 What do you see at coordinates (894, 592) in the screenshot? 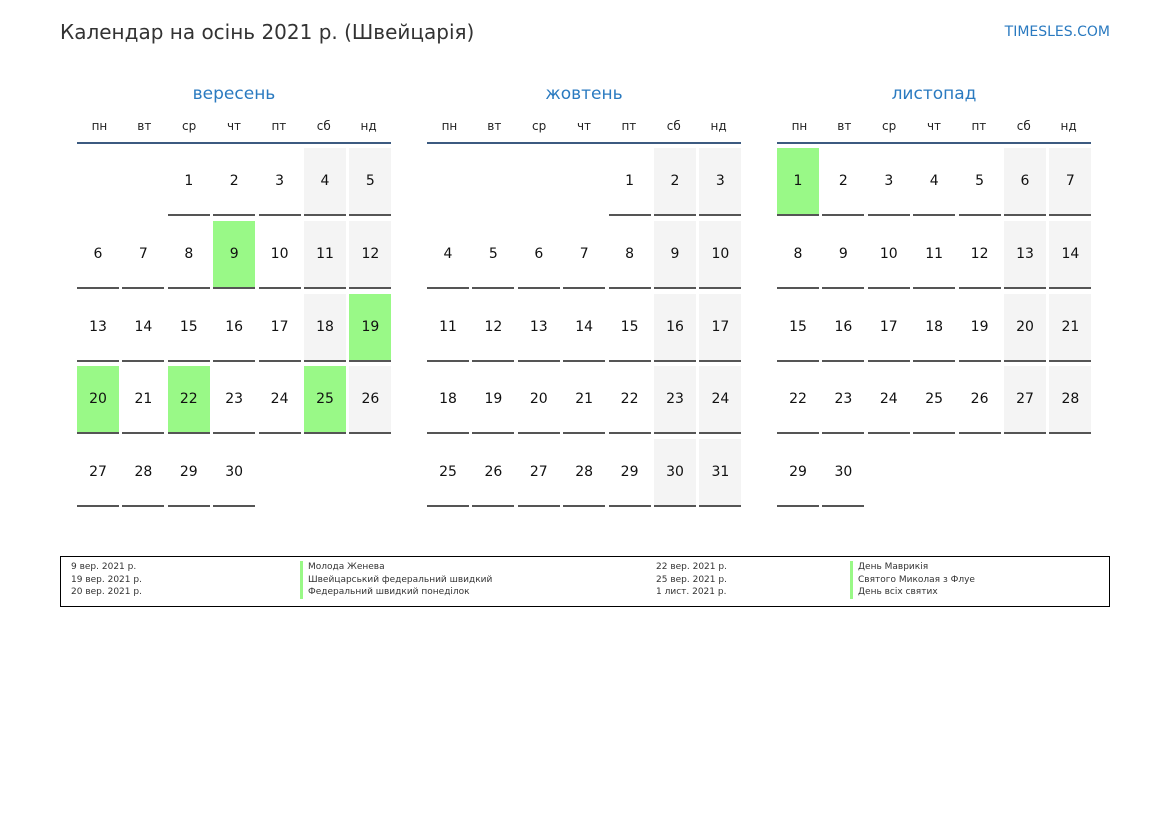
I see `legend-holiday-name: День всіх святих` at bounding box center [894, 592].